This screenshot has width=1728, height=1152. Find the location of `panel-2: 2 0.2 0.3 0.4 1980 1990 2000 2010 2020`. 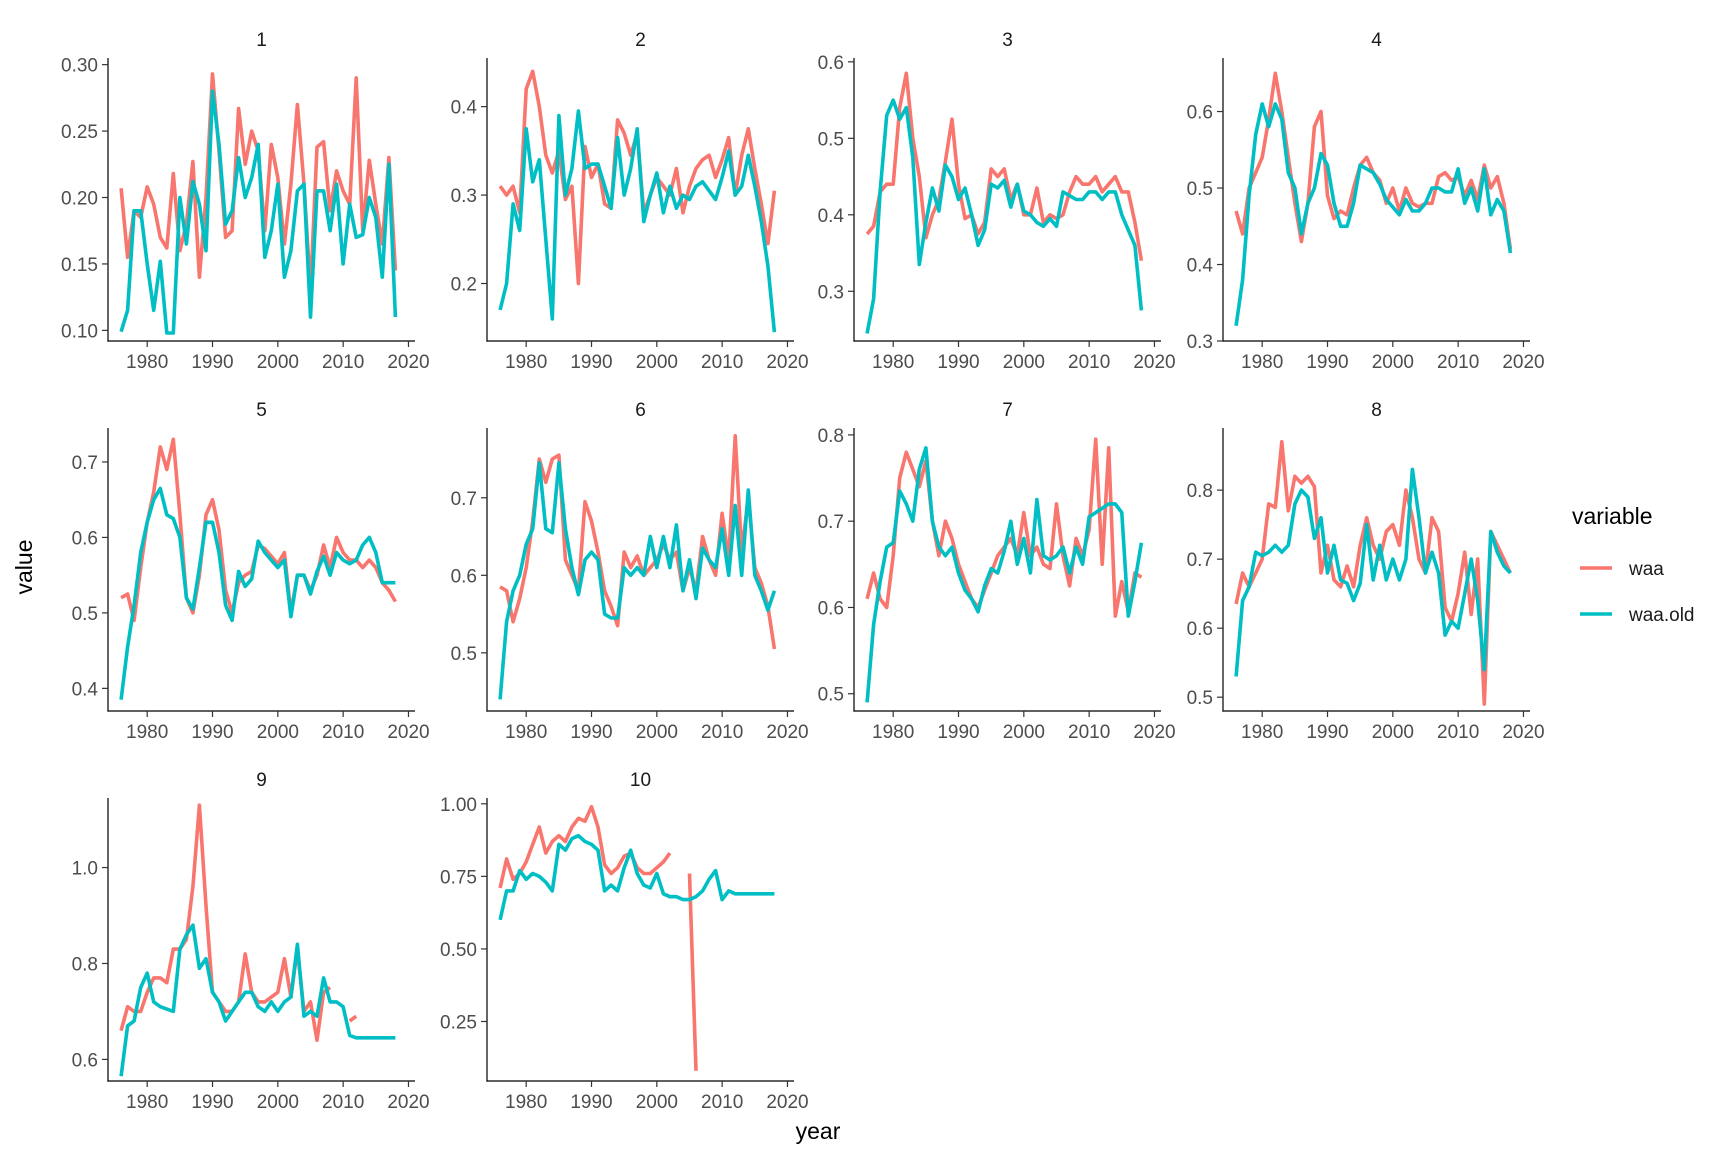

panel-2: 2 0.2 0.3 0.4 1980 1990 2000 2010 2020 is located at coordinates (630, 201).